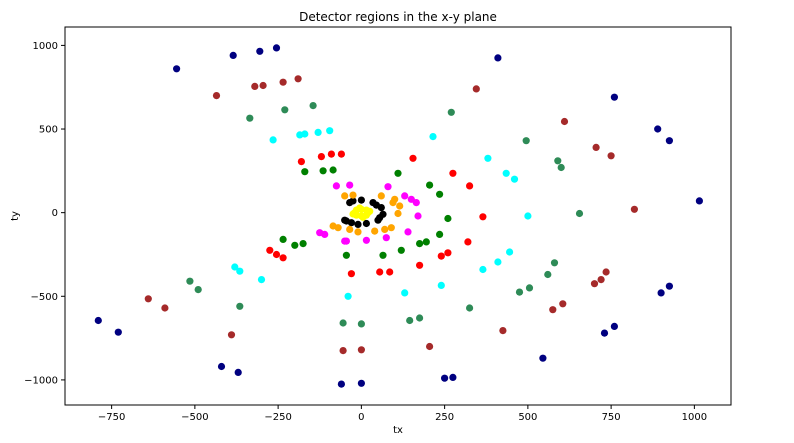  What do you see at coordinates (361, 417) in the screenshot?
I see `x-tick-label: 0` at bounding box center [361, 417].